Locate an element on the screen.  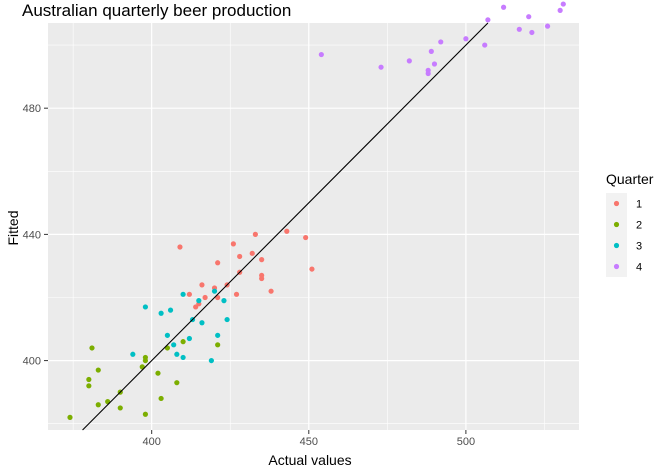
x-axis-title: Actual values is located at coordinates (309, 460).